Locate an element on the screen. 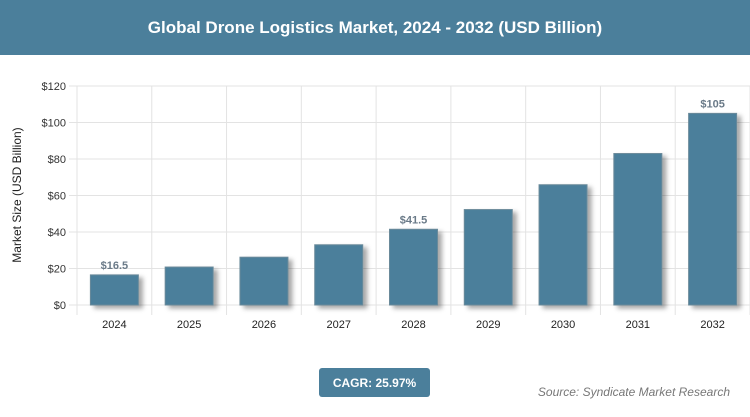 The width and height of the screenshot is (750, 417). cagr-badge: CAGR: 25.97% is located at coordinates (374, 382).